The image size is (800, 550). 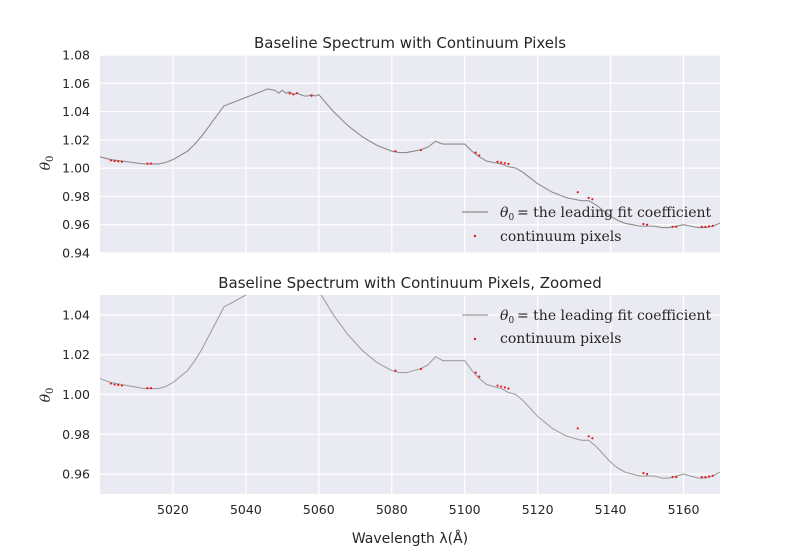 I want to click on legend-entry-fit-coefficient: θ0 = the leading fit coefficient, so click(x=606, y=214).